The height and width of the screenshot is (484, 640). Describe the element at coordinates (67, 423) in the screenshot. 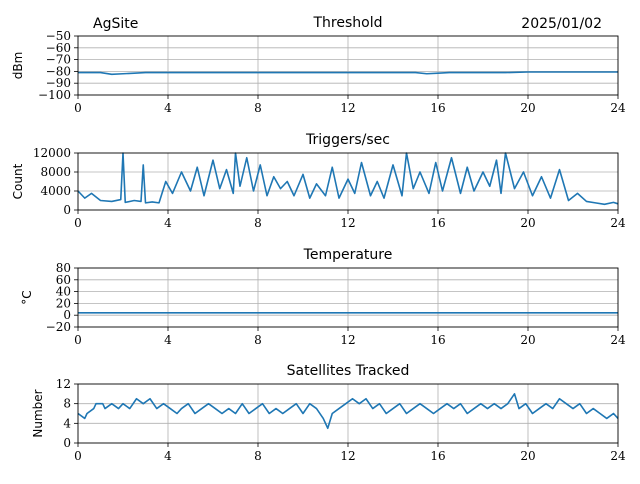

I see `y-tick-label: 4` at that location.